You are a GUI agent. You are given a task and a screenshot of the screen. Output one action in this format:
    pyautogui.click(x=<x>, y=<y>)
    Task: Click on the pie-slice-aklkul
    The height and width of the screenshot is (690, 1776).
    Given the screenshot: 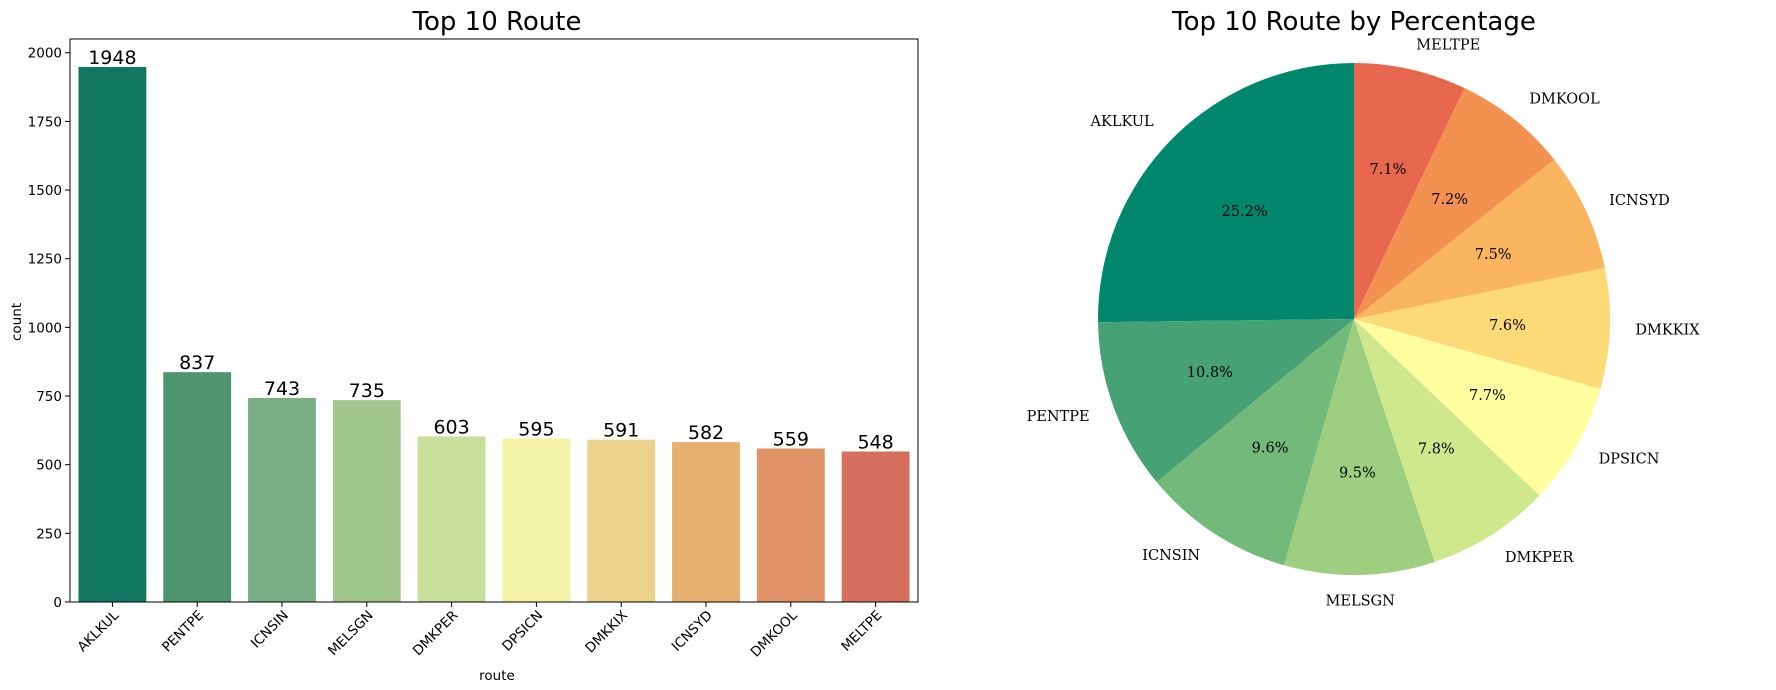 What is the action you would take?
    pyautogui.click(x=1226, y=193)
    